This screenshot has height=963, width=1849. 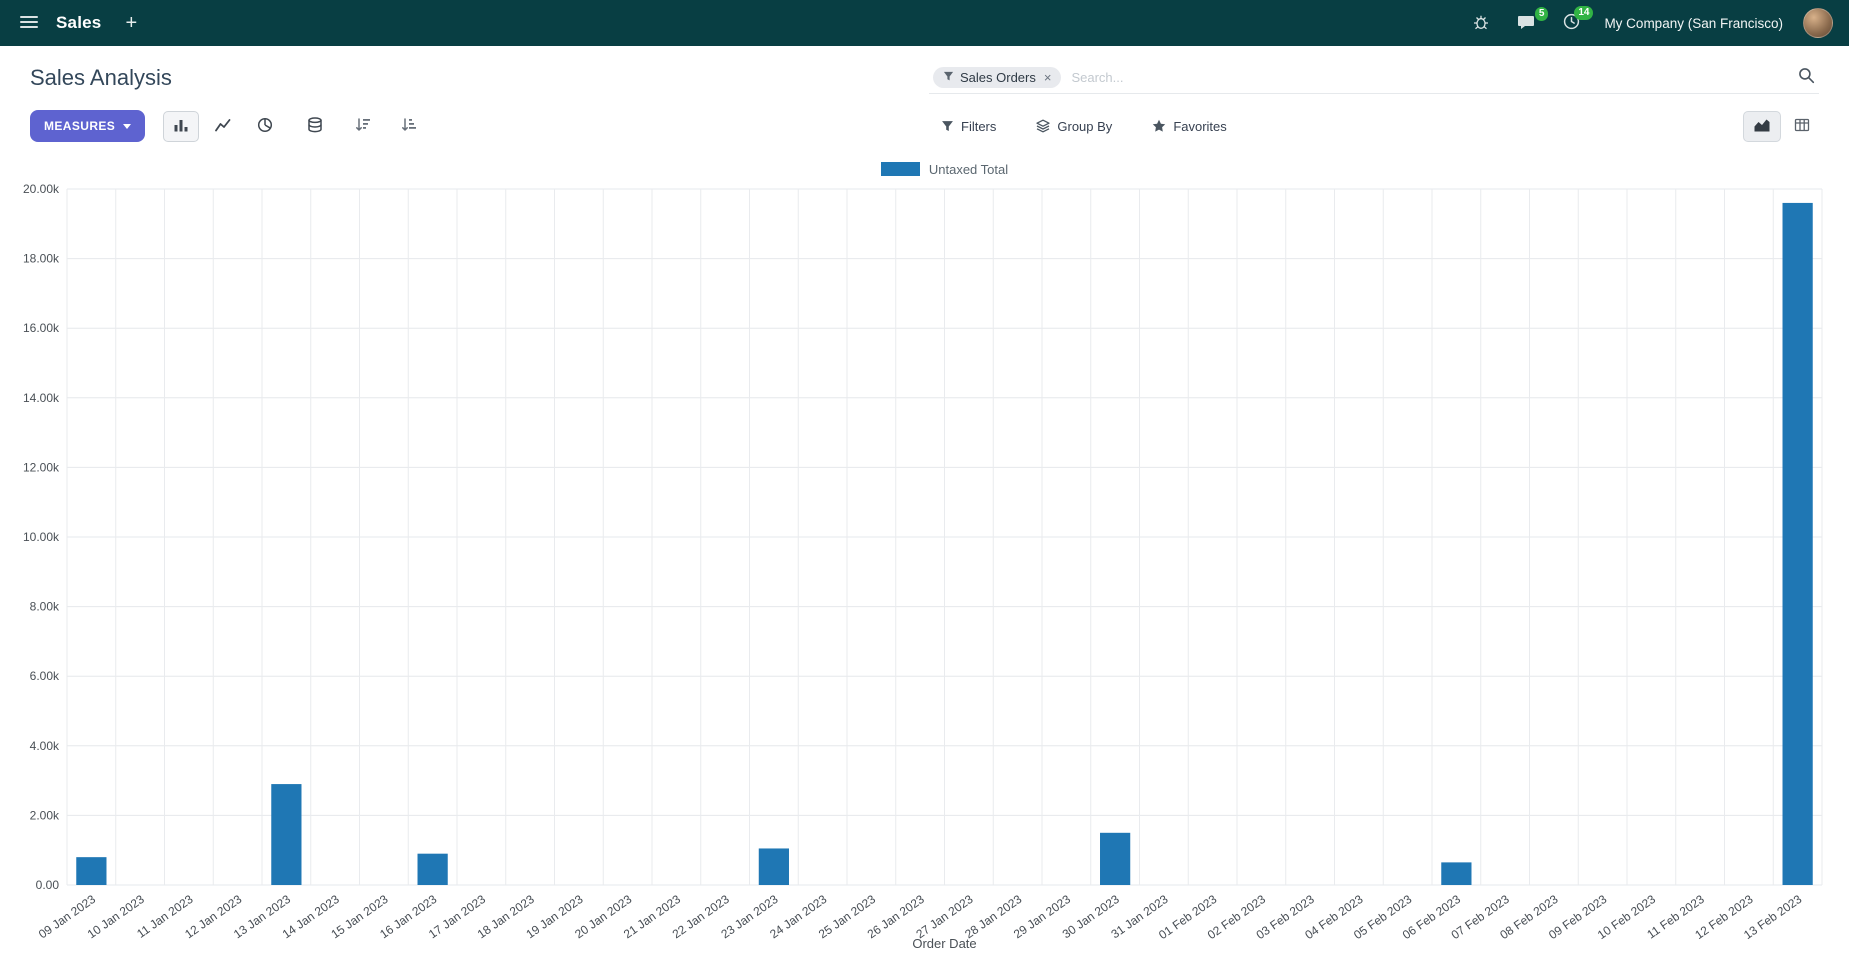 What do you see at coordinates (924, 126) in the screenshot?
I see `toolbar-row: MEASURES` at bounding box center [924, 126].